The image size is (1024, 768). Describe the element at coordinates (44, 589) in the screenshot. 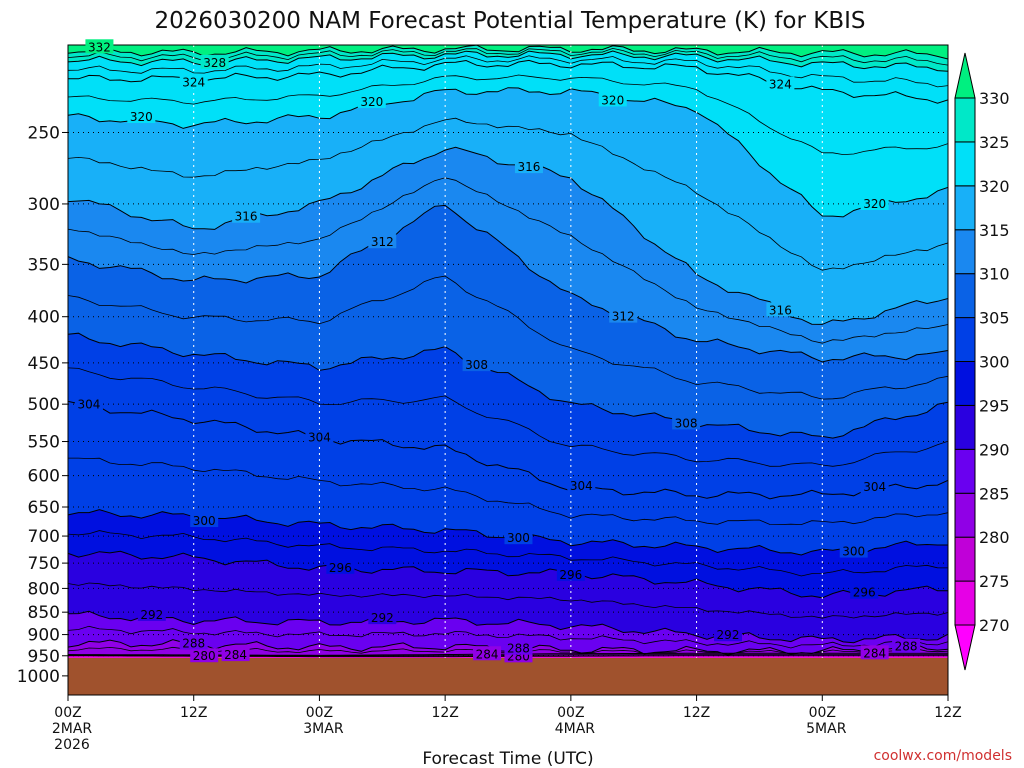

I see `y-tick-label: 800` at that location.